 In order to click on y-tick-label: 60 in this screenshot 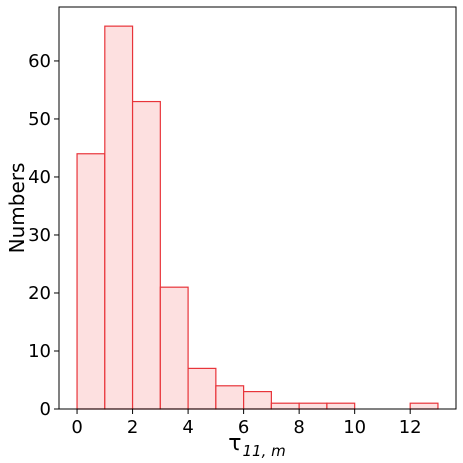, I will do `click(39, 61)`.